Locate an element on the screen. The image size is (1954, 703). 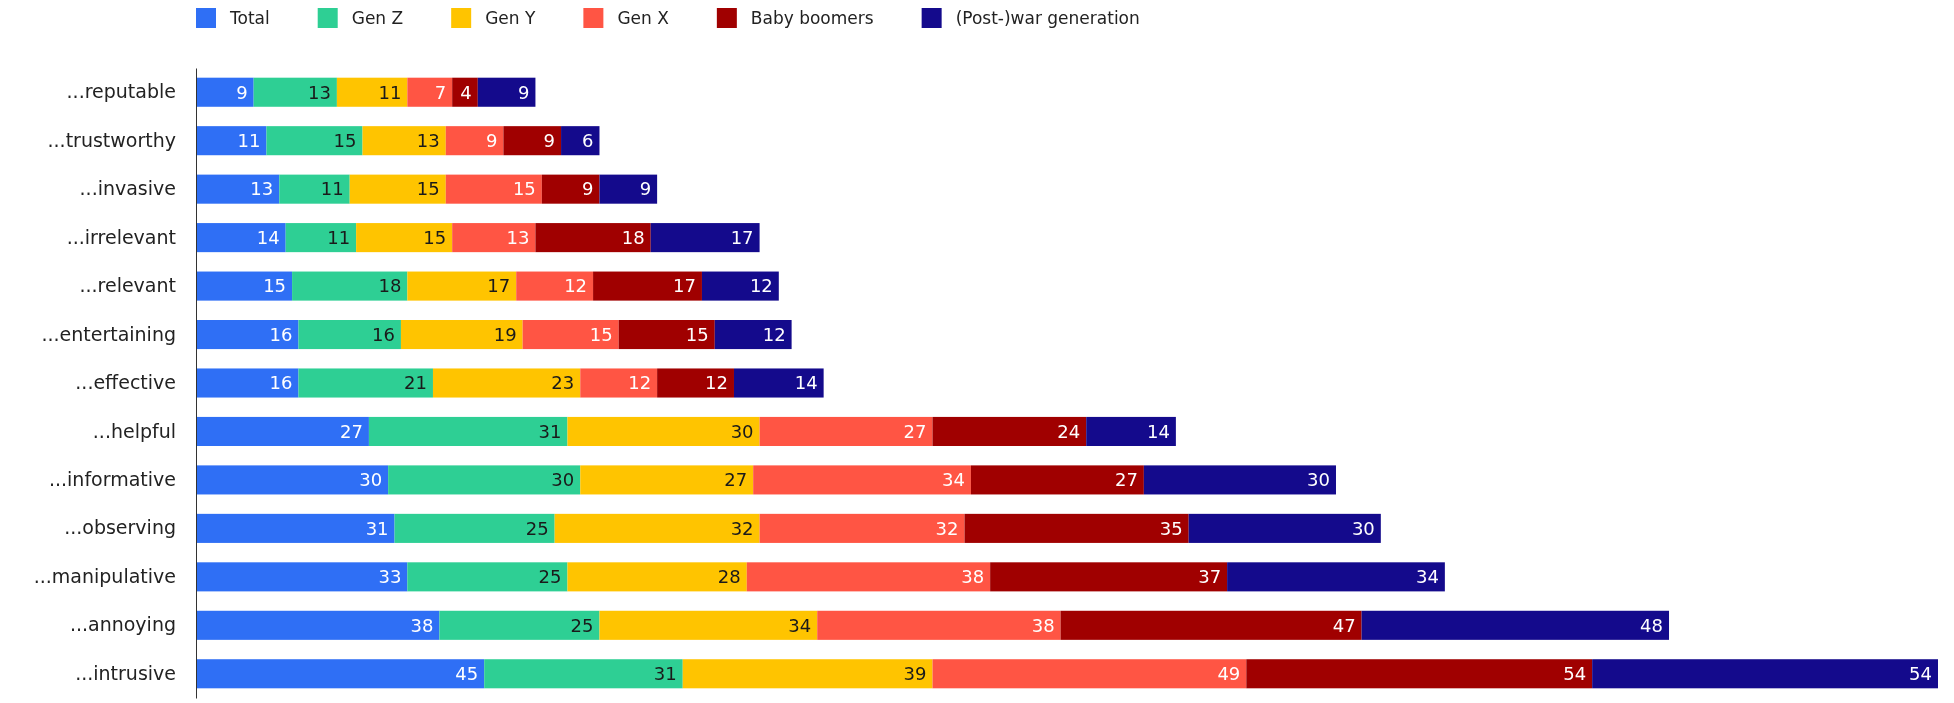
data-label: 24 is located at coordinates (1069, 431).